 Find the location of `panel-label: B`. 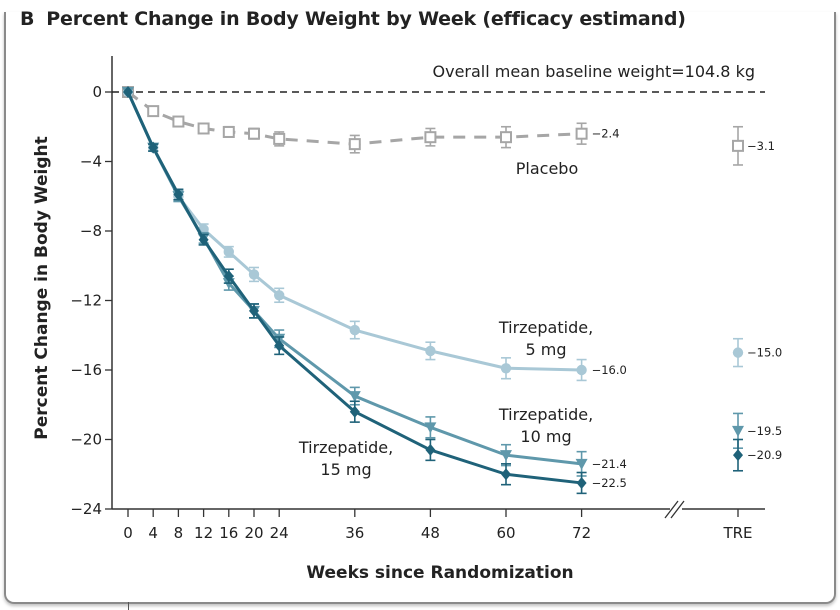

panel-label: B is located at coordinates (27, 19).